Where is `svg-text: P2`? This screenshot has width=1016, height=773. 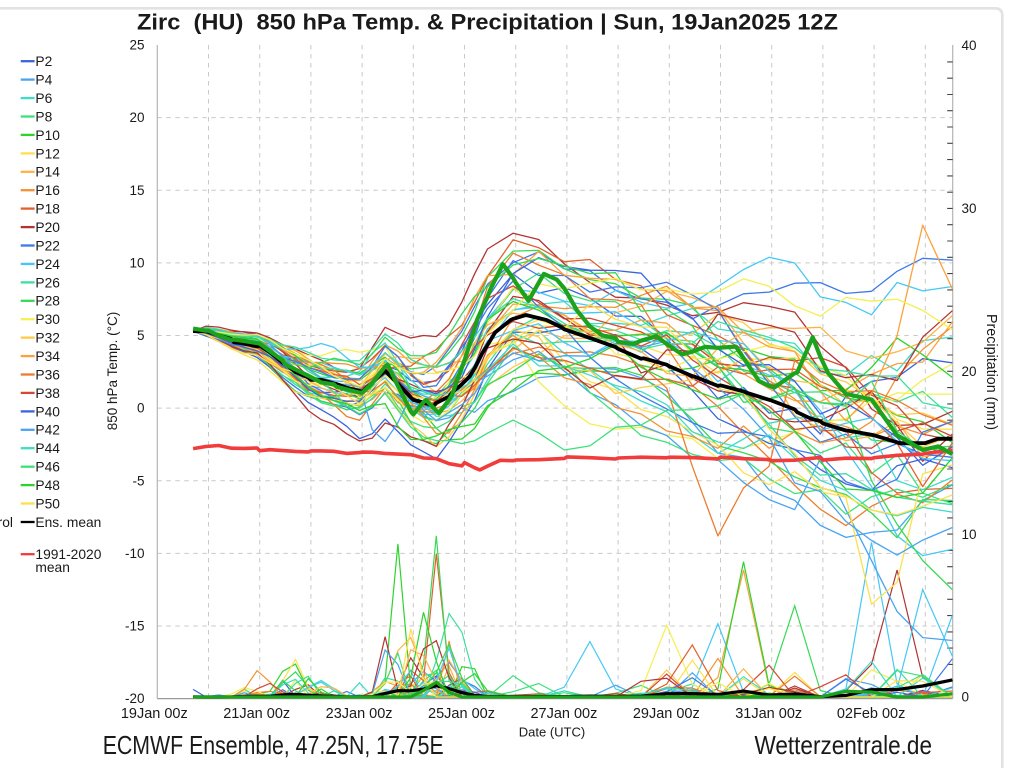
svg-text: P2 is located at coordinates (43, 61).